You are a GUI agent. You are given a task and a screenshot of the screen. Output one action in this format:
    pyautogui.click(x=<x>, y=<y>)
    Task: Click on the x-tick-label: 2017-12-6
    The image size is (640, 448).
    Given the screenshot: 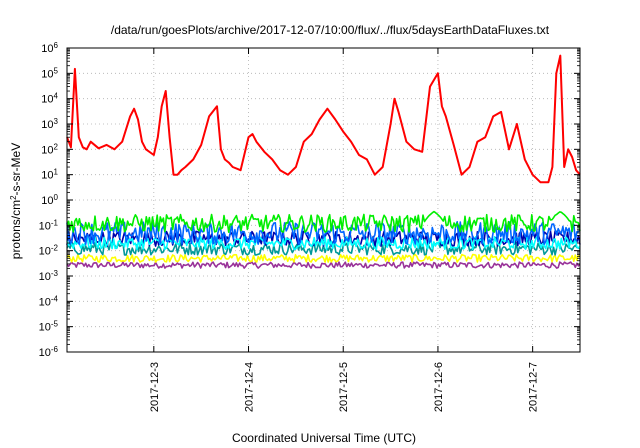 What is the action you would take?
    pyautogui.click(x=439, y=387)
    